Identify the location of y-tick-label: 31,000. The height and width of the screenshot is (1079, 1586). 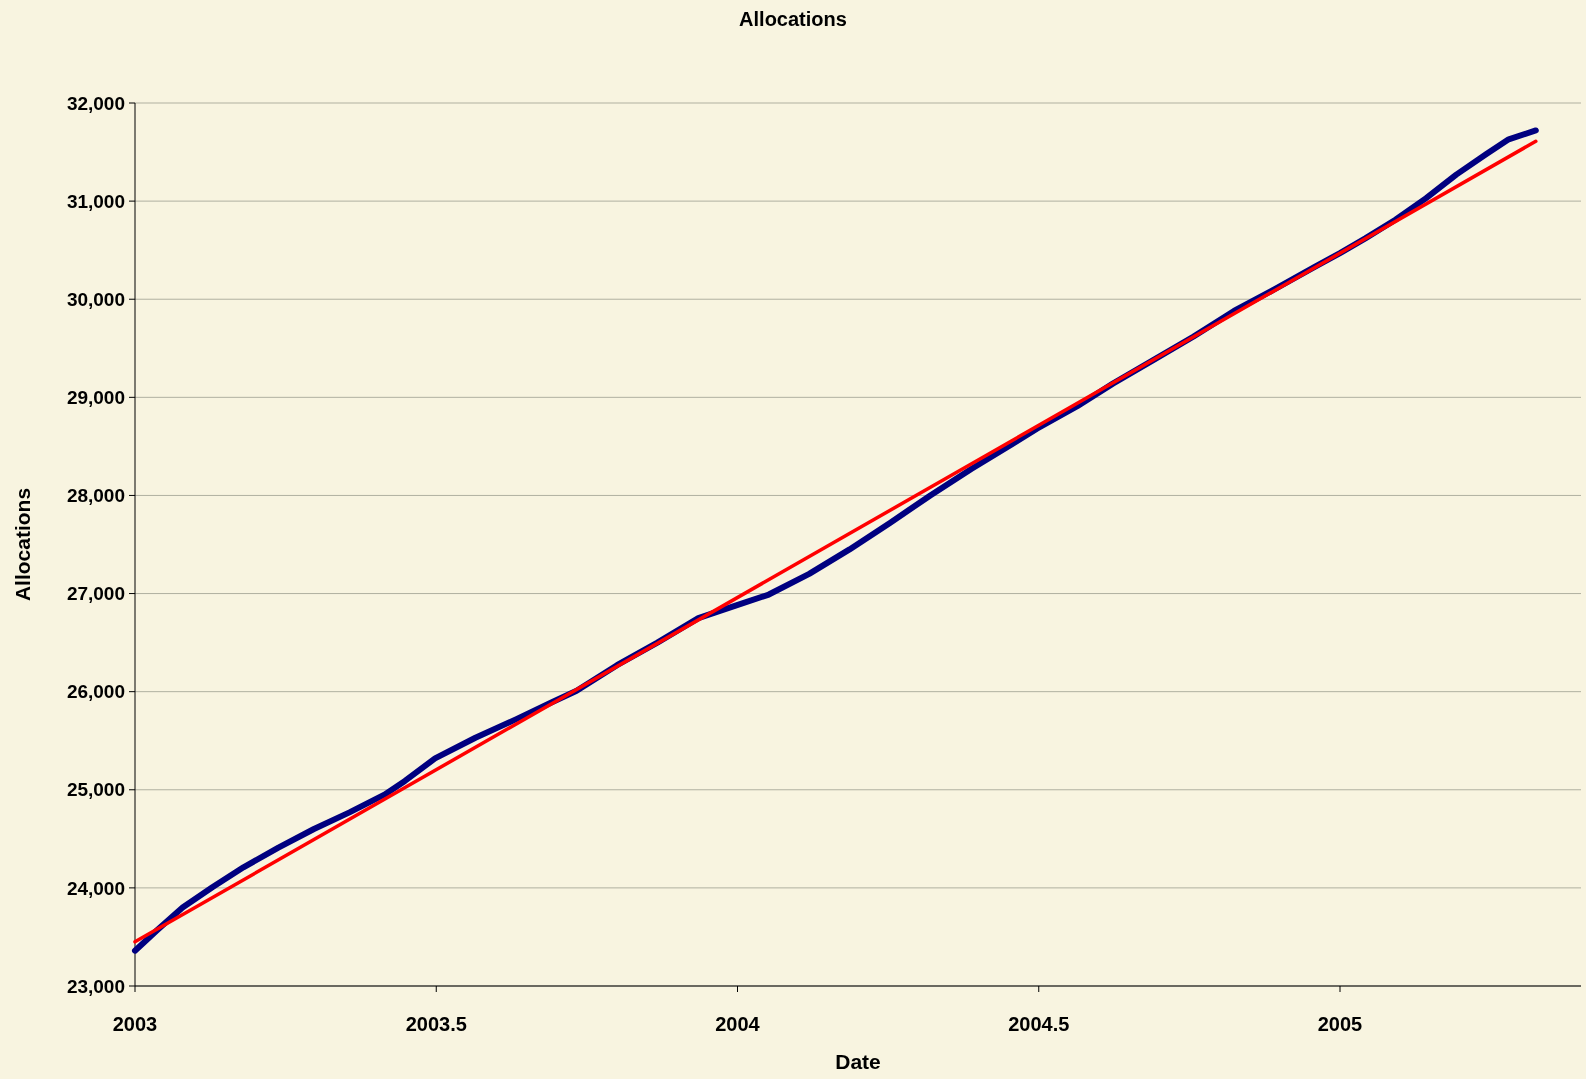
(95, 201).